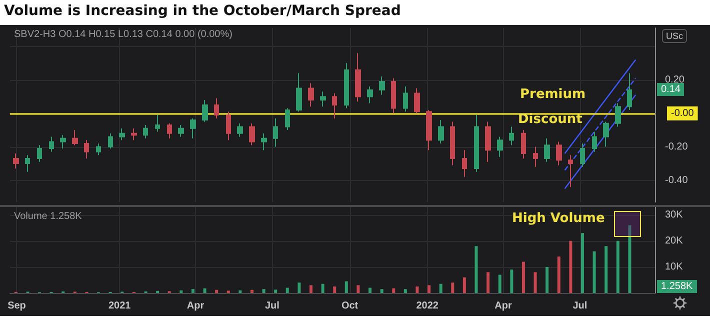 The width and height of the screenshot is (710, 329). Describe the element at coordinates (682, 113) in the screenshot. I see `ref-line-label: -0.00` at that location.